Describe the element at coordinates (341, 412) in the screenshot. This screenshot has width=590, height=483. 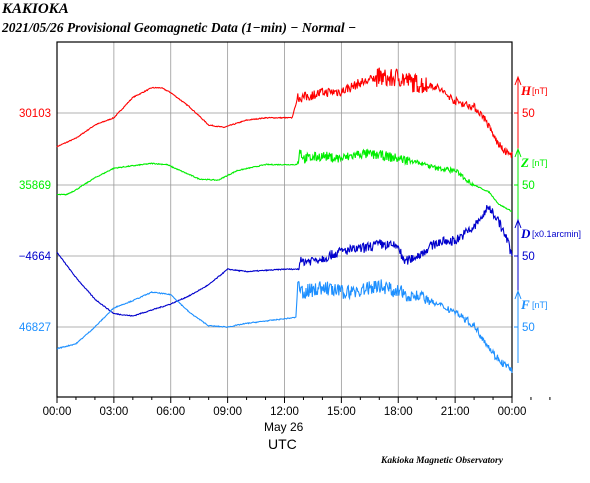
I see `x-tick-label: 15:00` at that location.